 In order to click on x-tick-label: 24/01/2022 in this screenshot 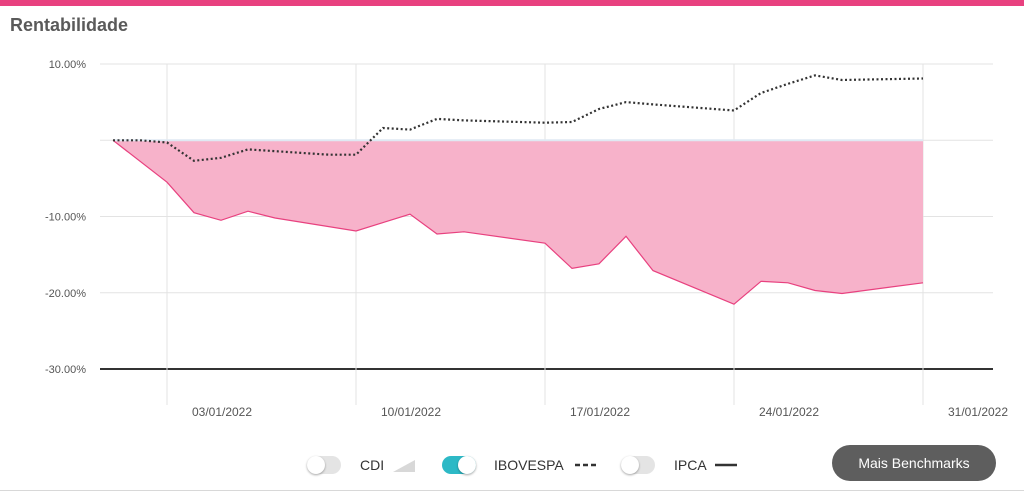, I will do `click(789, 412)`.